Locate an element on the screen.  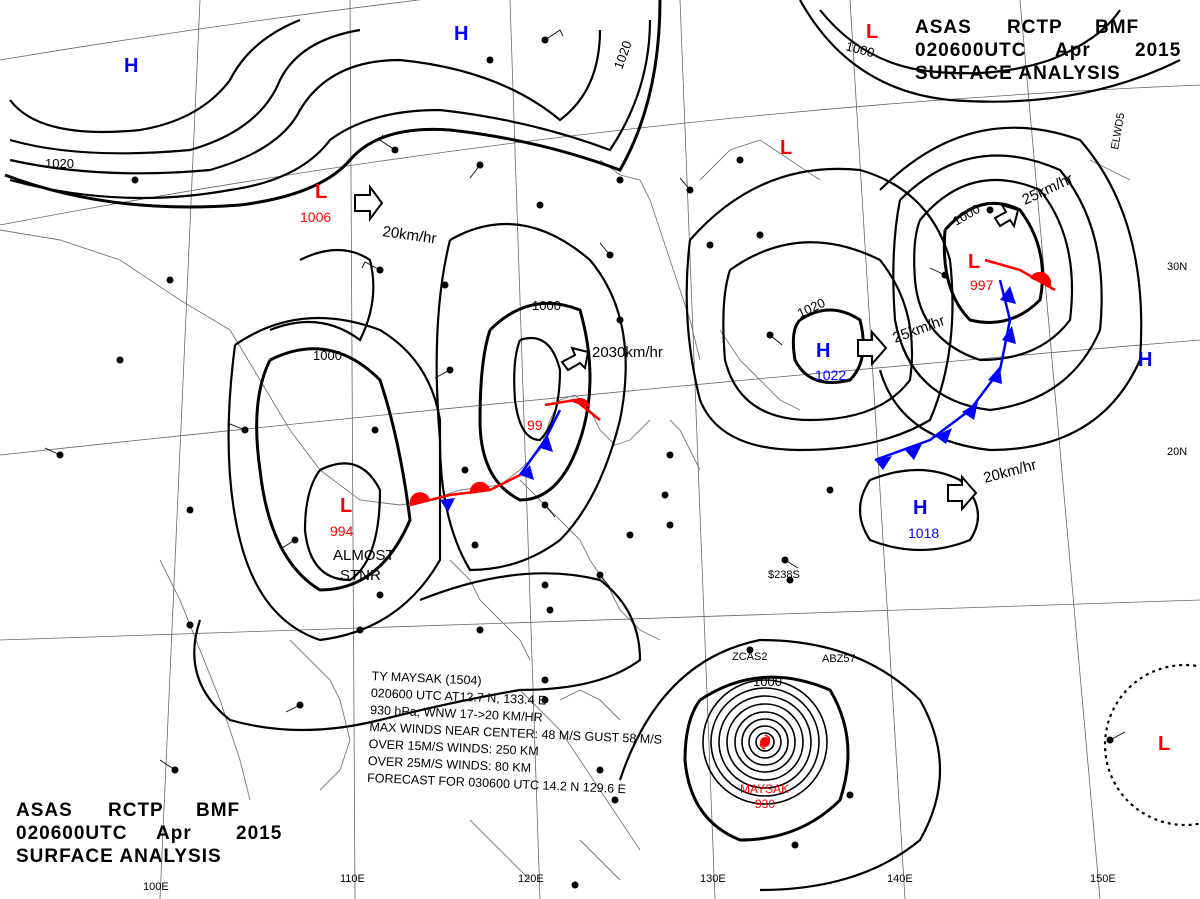
high-pressure-1018: 1018 is located at coordinates (923, 533).